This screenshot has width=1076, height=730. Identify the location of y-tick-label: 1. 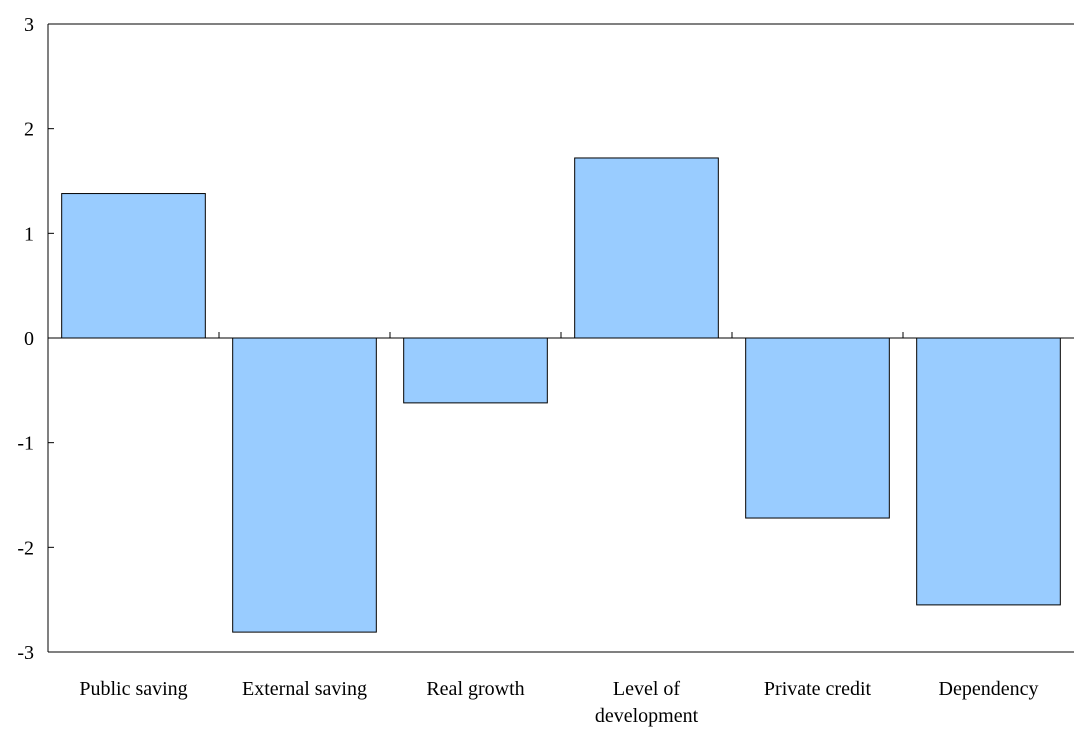
(29, 234).